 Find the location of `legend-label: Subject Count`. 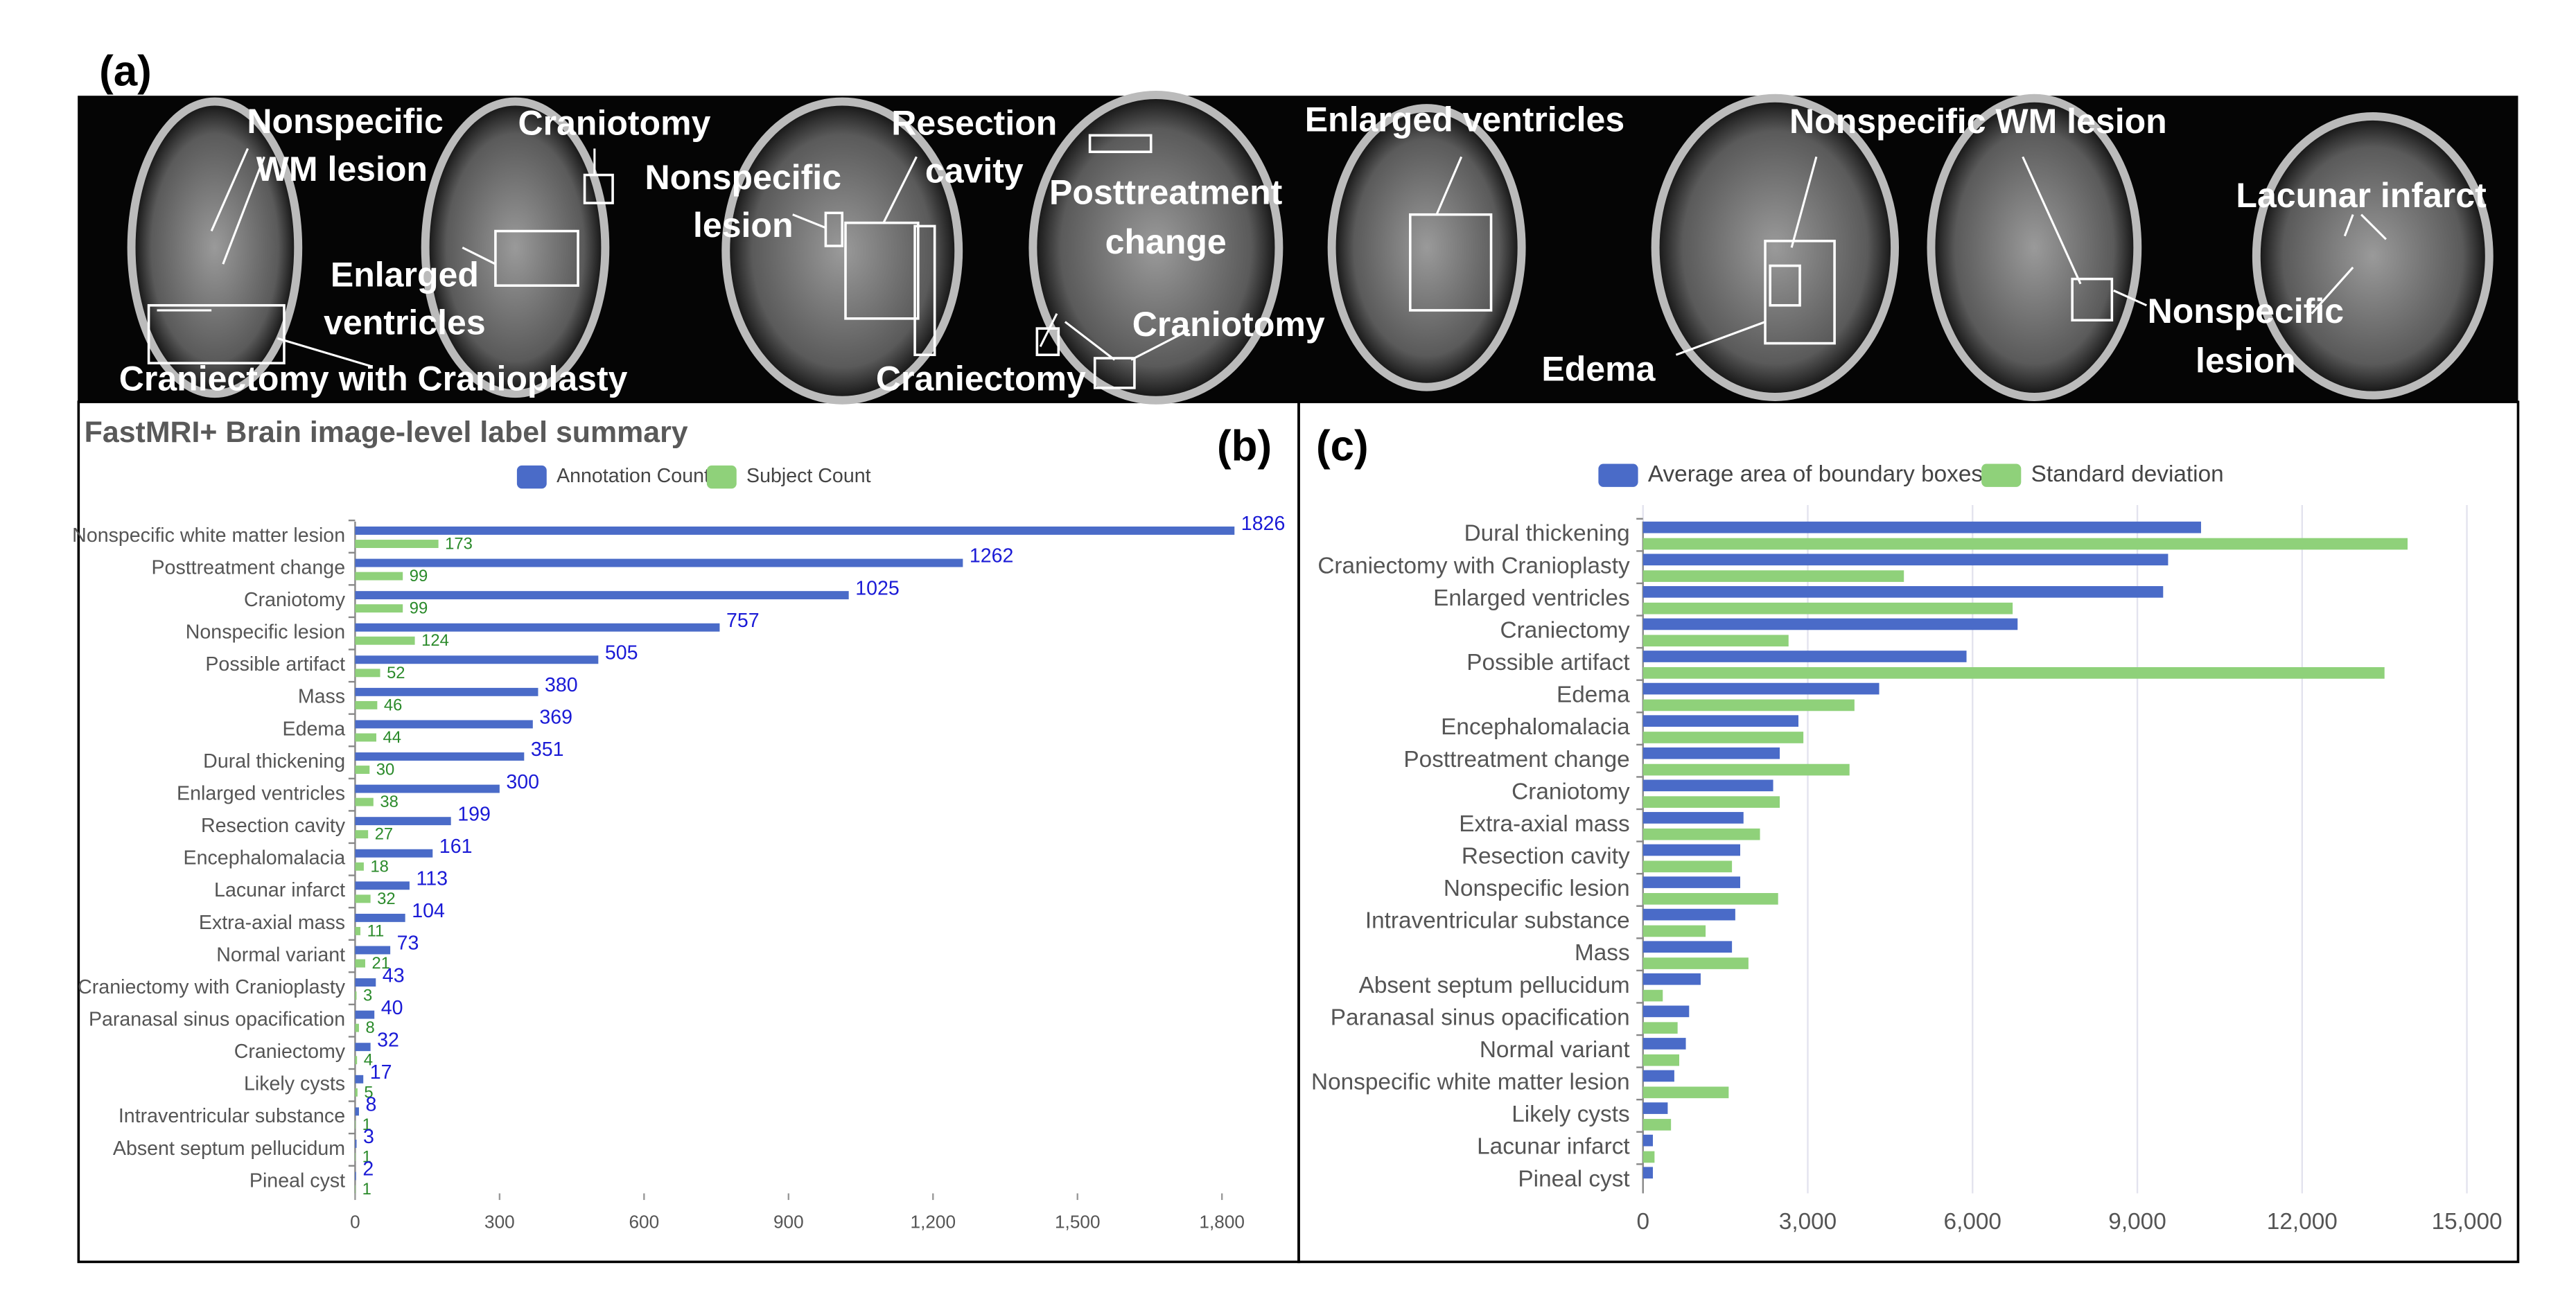

legend-label: Subject Count is located at coordinates (808, 476).